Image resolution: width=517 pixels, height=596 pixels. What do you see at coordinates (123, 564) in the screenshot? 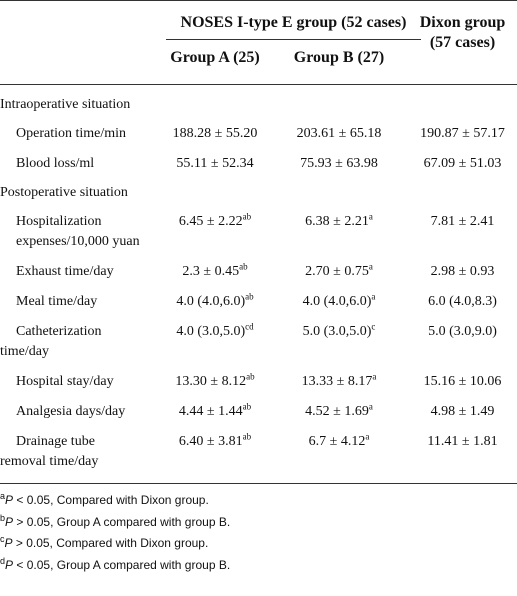
I see `footnote-text: < 0.05, Group A compared with group B.` at bounding box center [123, 564].